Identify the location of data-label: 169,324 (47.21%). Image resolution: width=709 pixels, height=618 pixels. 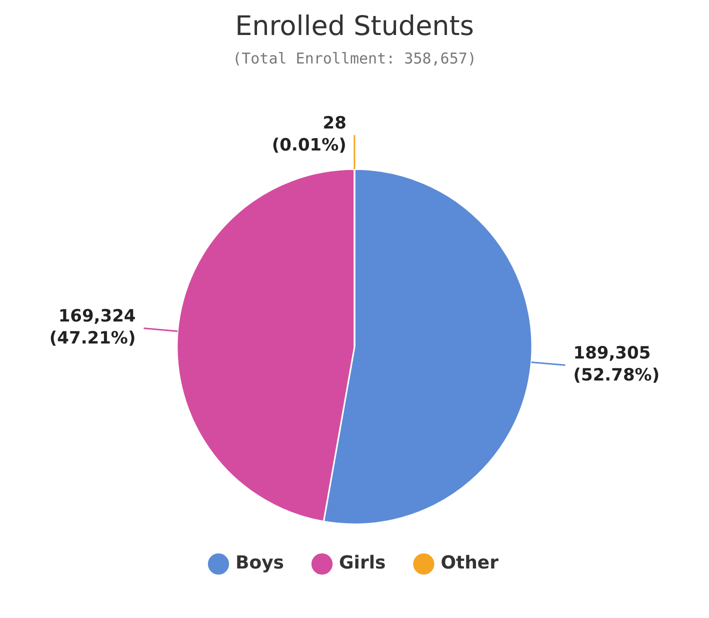
(92, 327).